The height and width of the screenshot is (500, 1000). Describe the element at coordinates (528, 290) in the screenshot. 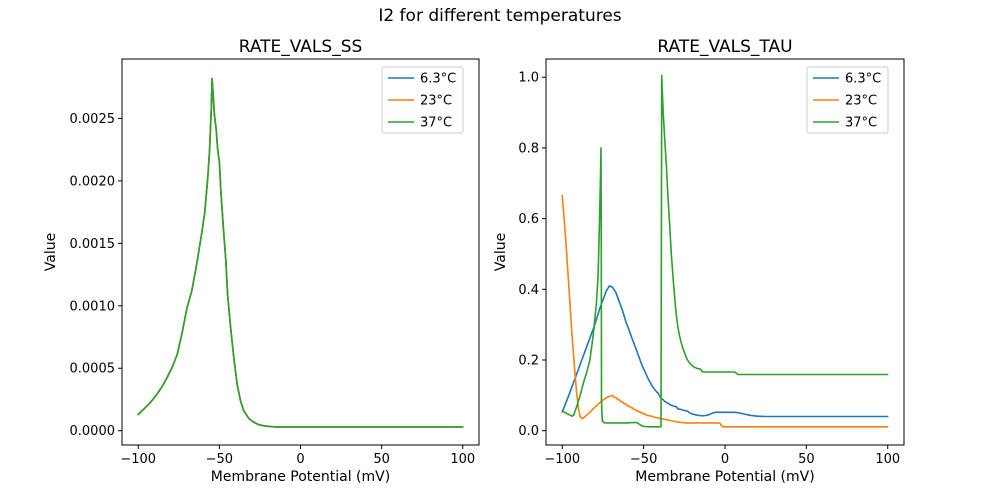

I see `y-tick-label: 0.4` at that location.